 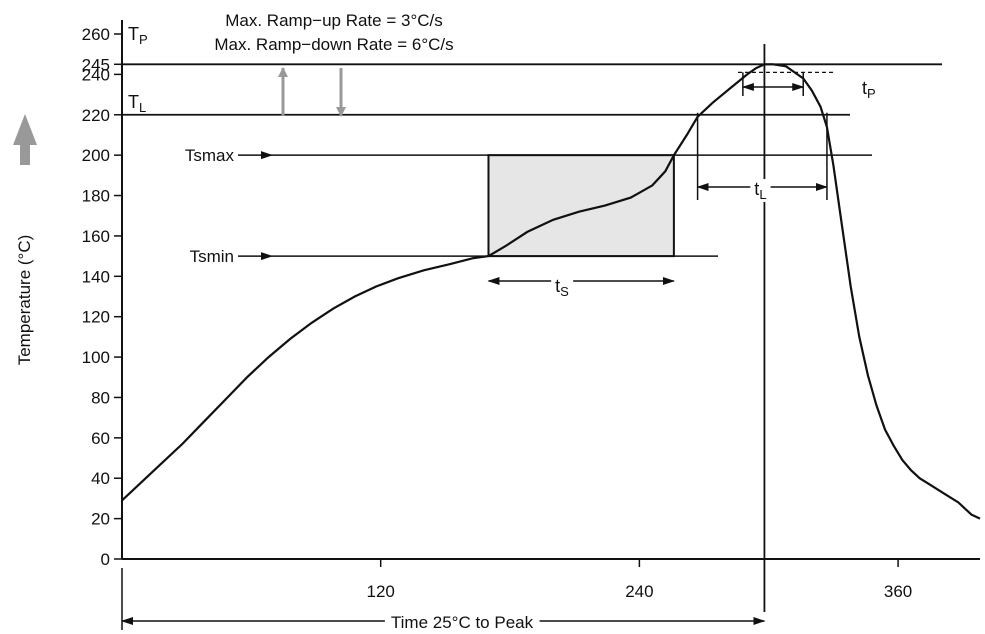 I want to click on ramp-down-note: Max. Ramp−down Rate = 6°C/s, so click(x=333, y=44).